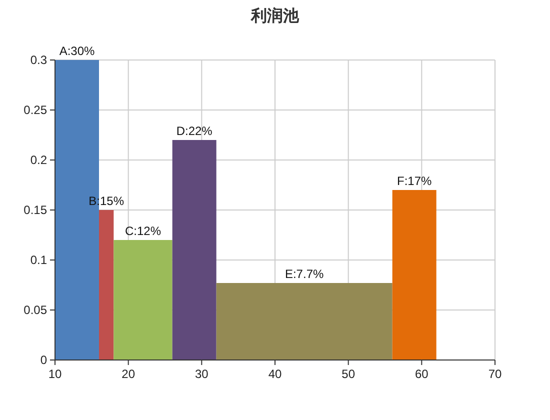  I want to click on y-tick-label: 0.25, so click(36, 110).